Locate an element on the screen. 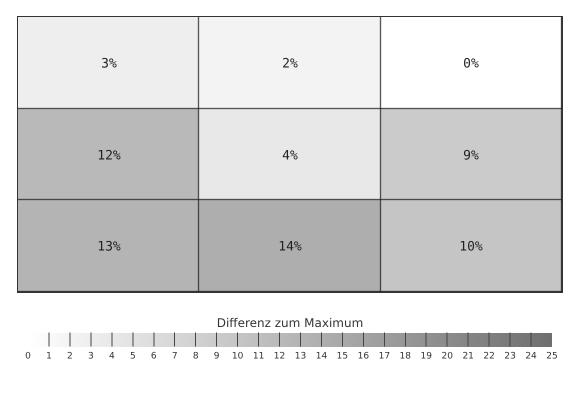 Image resolution: width=580 pixels, height=397 pixels. color-bar-label: 10 is located at coordinates (238, 356).